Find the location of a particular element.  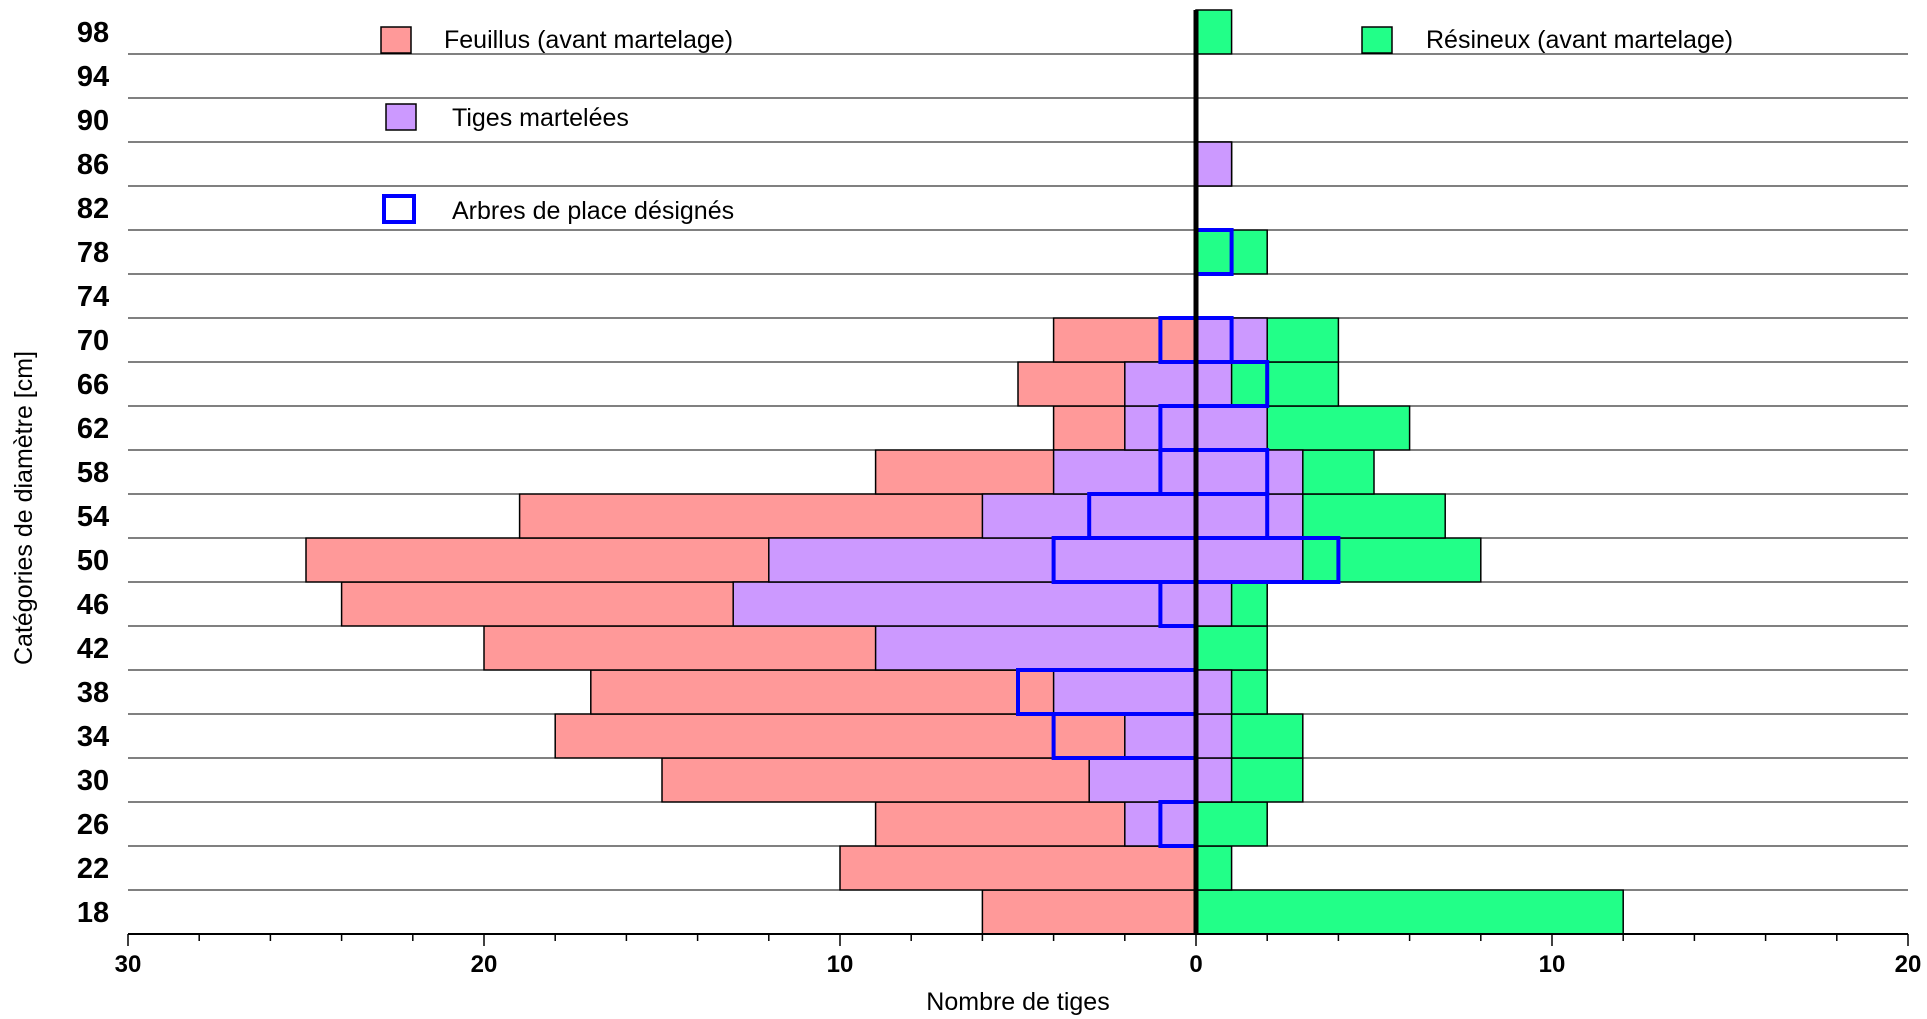

y-tick-label: 62 is located at coordinates (93, 429).